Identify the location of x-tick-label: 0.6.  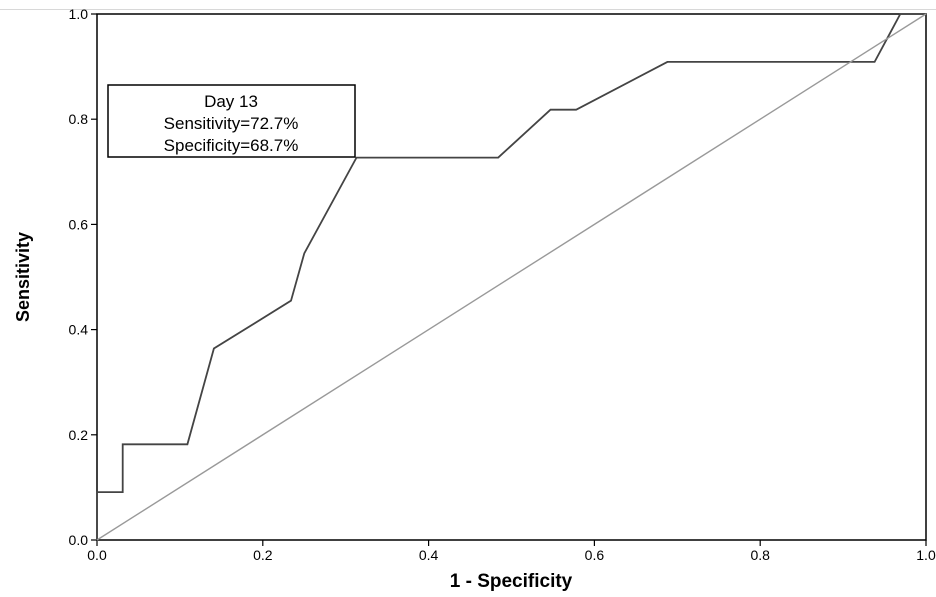
(595, 555).